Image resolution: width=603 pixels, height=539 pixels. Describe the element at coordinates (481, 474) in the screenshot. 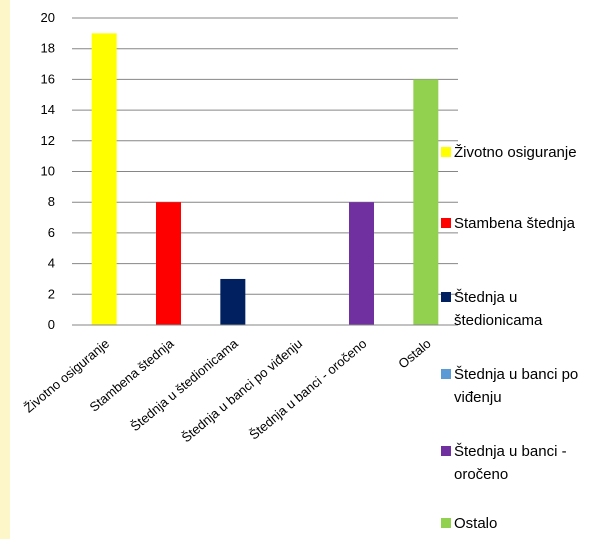

I see `legend-label: oročeno` at that location.